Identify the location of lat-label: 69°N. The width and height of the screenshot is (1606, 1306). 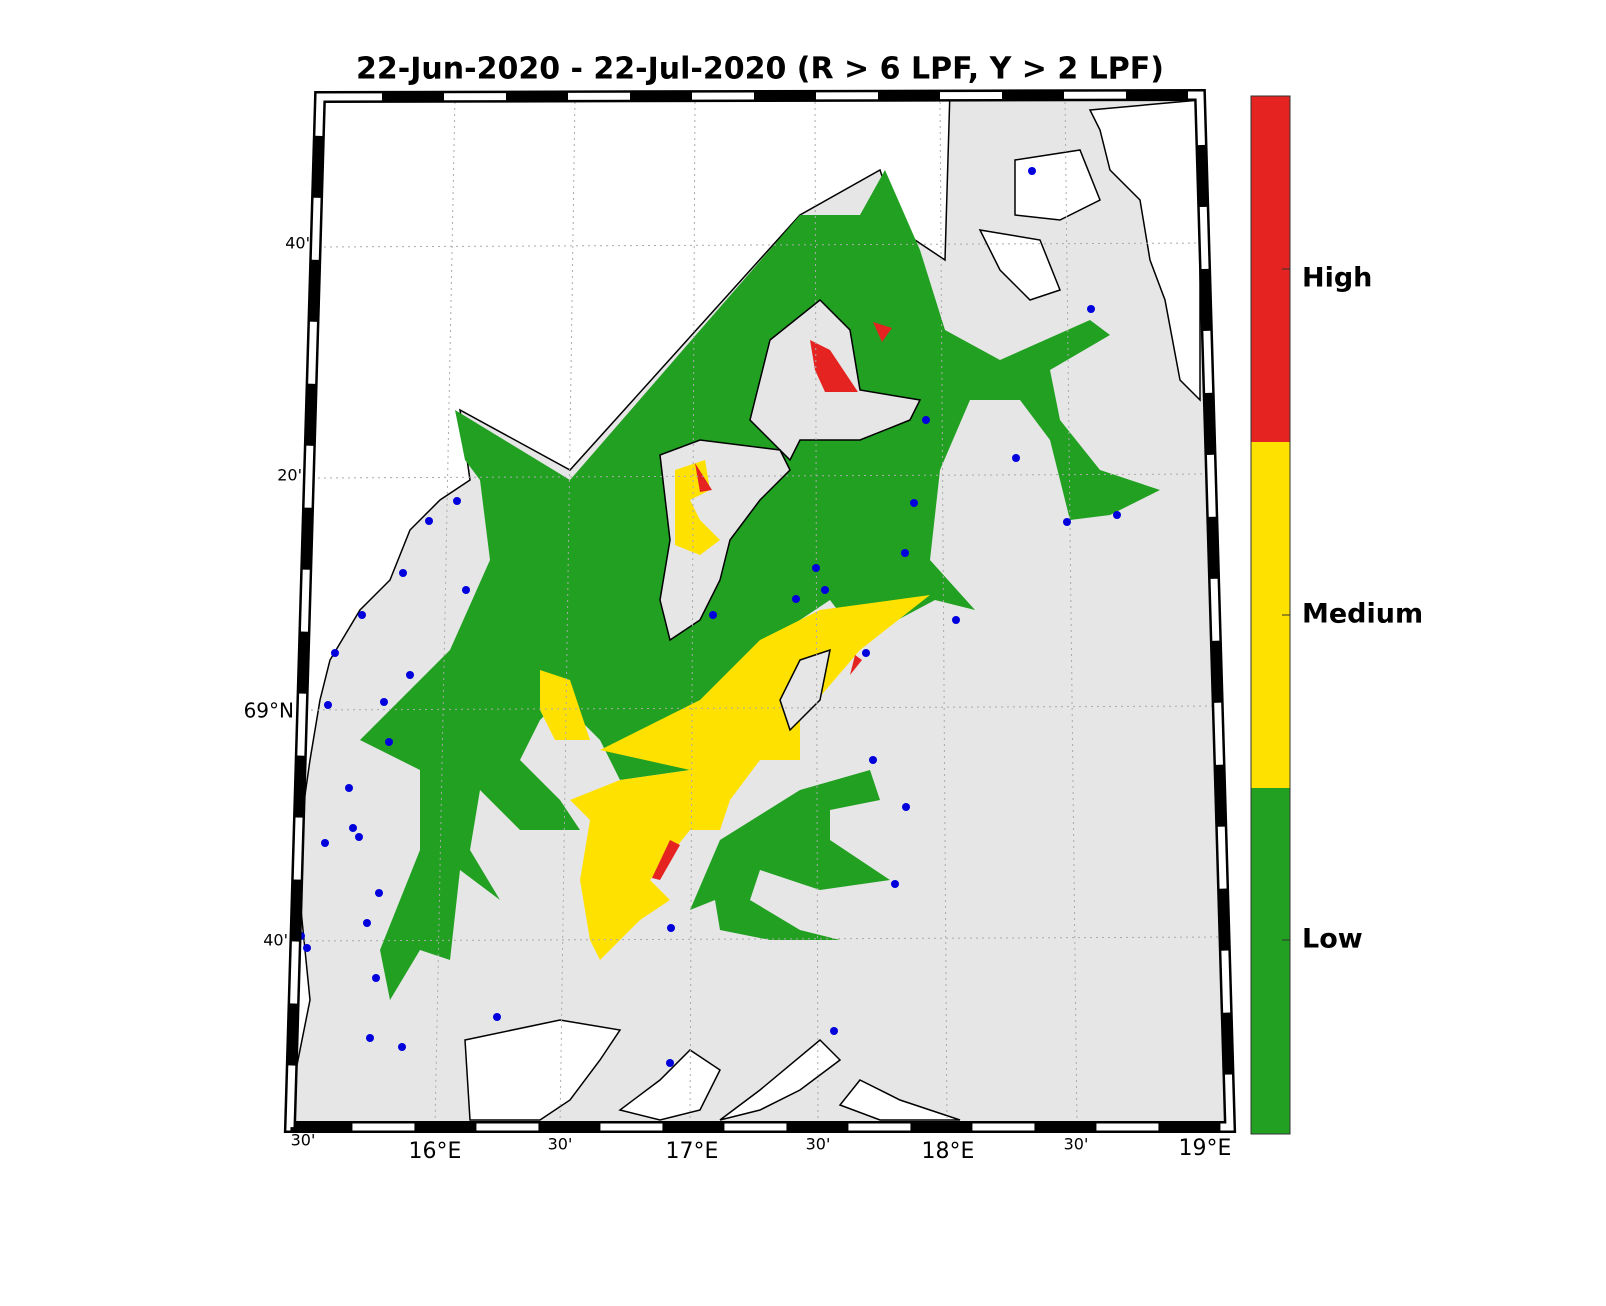
(269, 711).